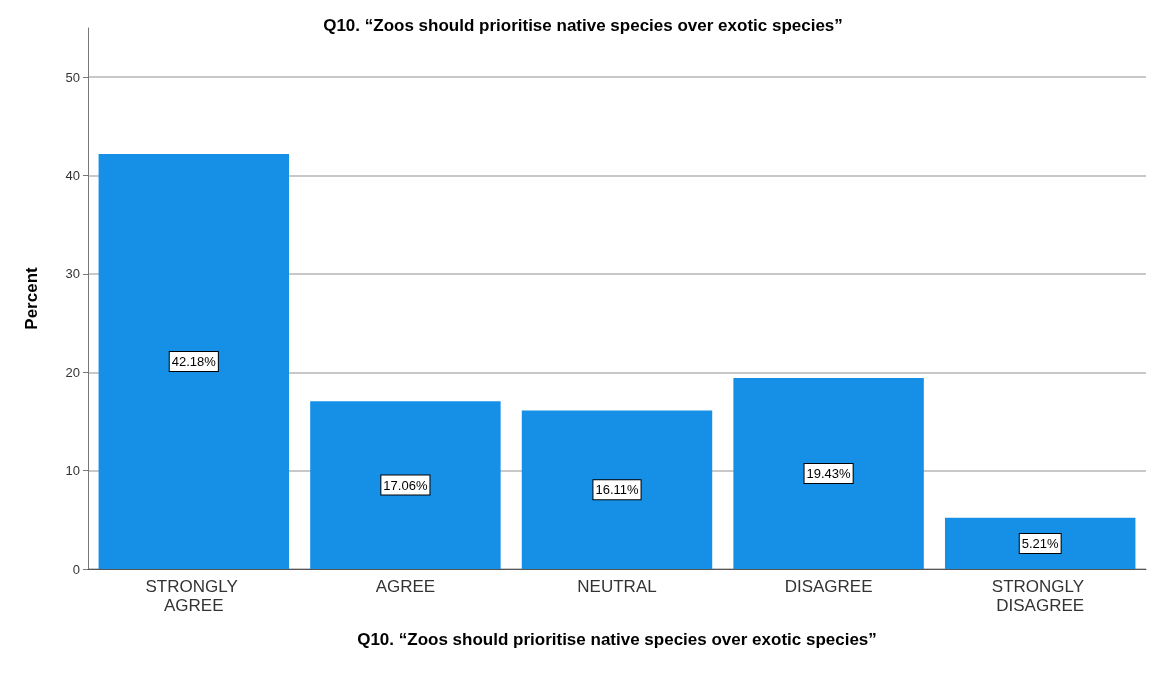 The height and width of the screenshot is (680, 1166). Describe the element at coordinates (76, 569) in the screenshot. I see `y-tick-label: 0` at that location.